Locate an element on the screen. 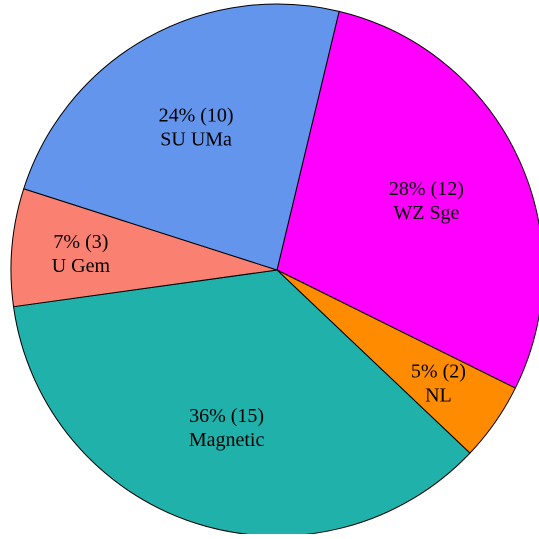 This screenshot has height=539, width=539. slice-value-label: 28% (12) is located at coordinates (426, 189).